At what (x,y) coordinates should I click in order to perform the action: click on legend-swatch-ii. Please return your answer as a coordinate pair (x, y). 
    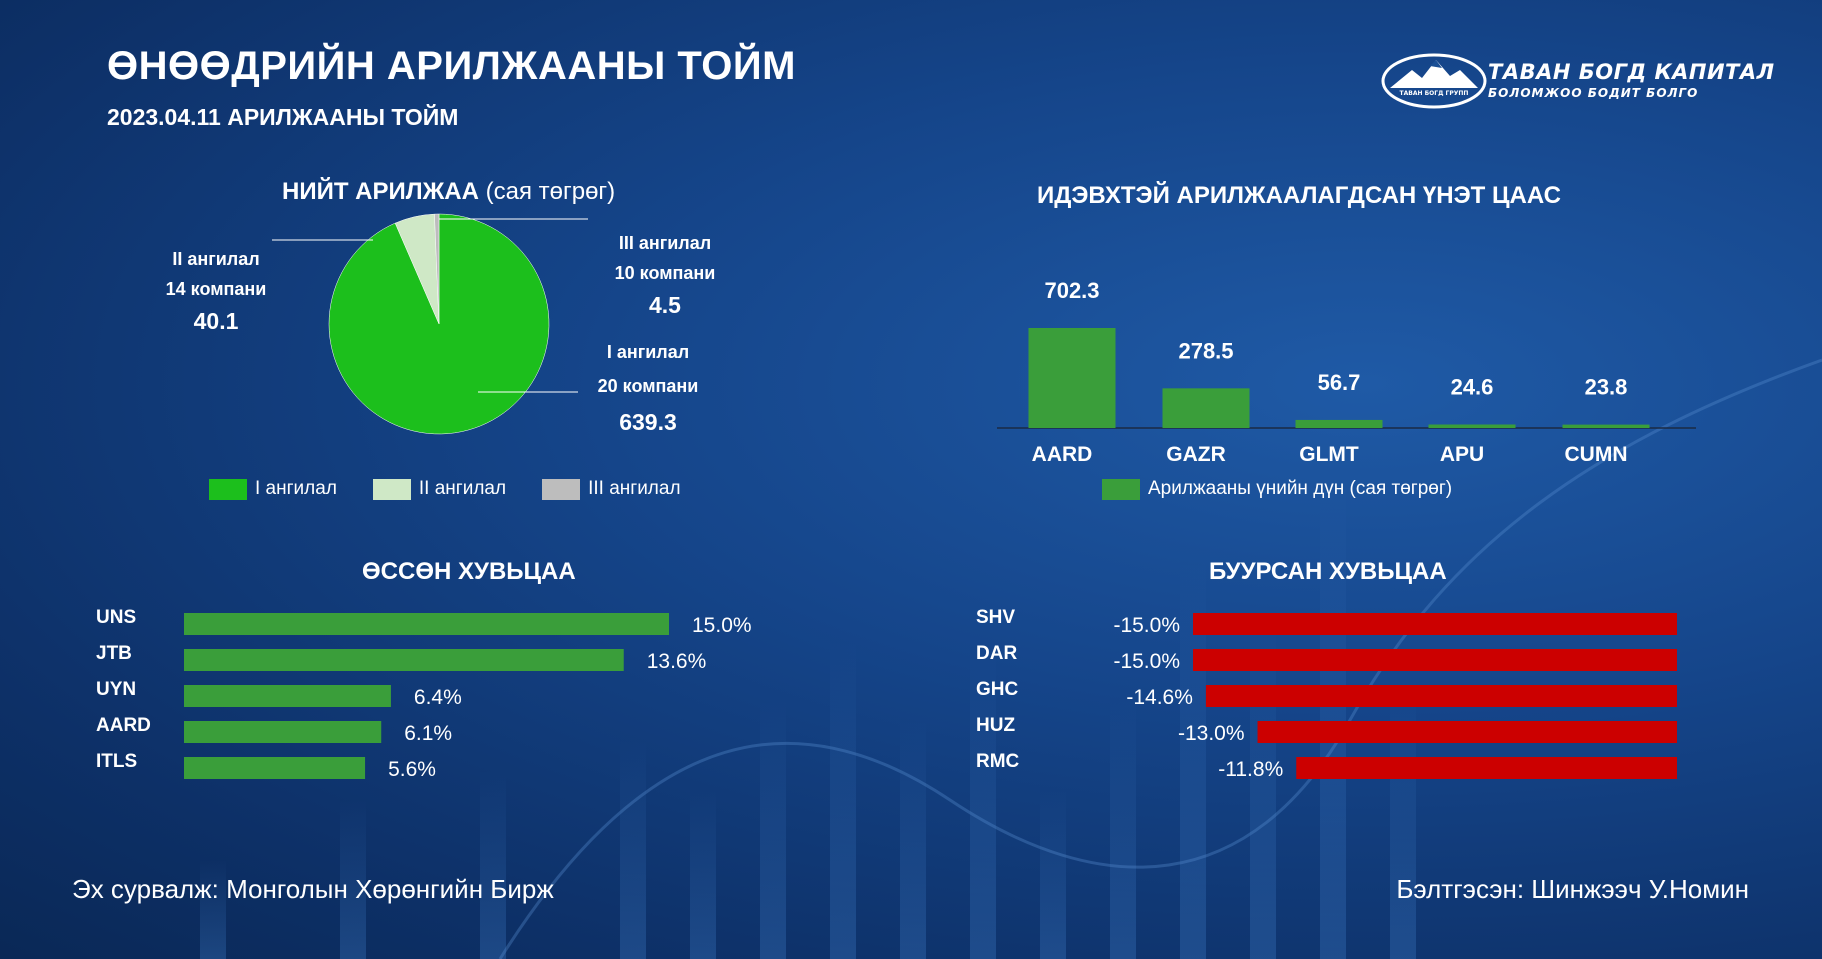
    Looking at the image, I should click on (391, 489).